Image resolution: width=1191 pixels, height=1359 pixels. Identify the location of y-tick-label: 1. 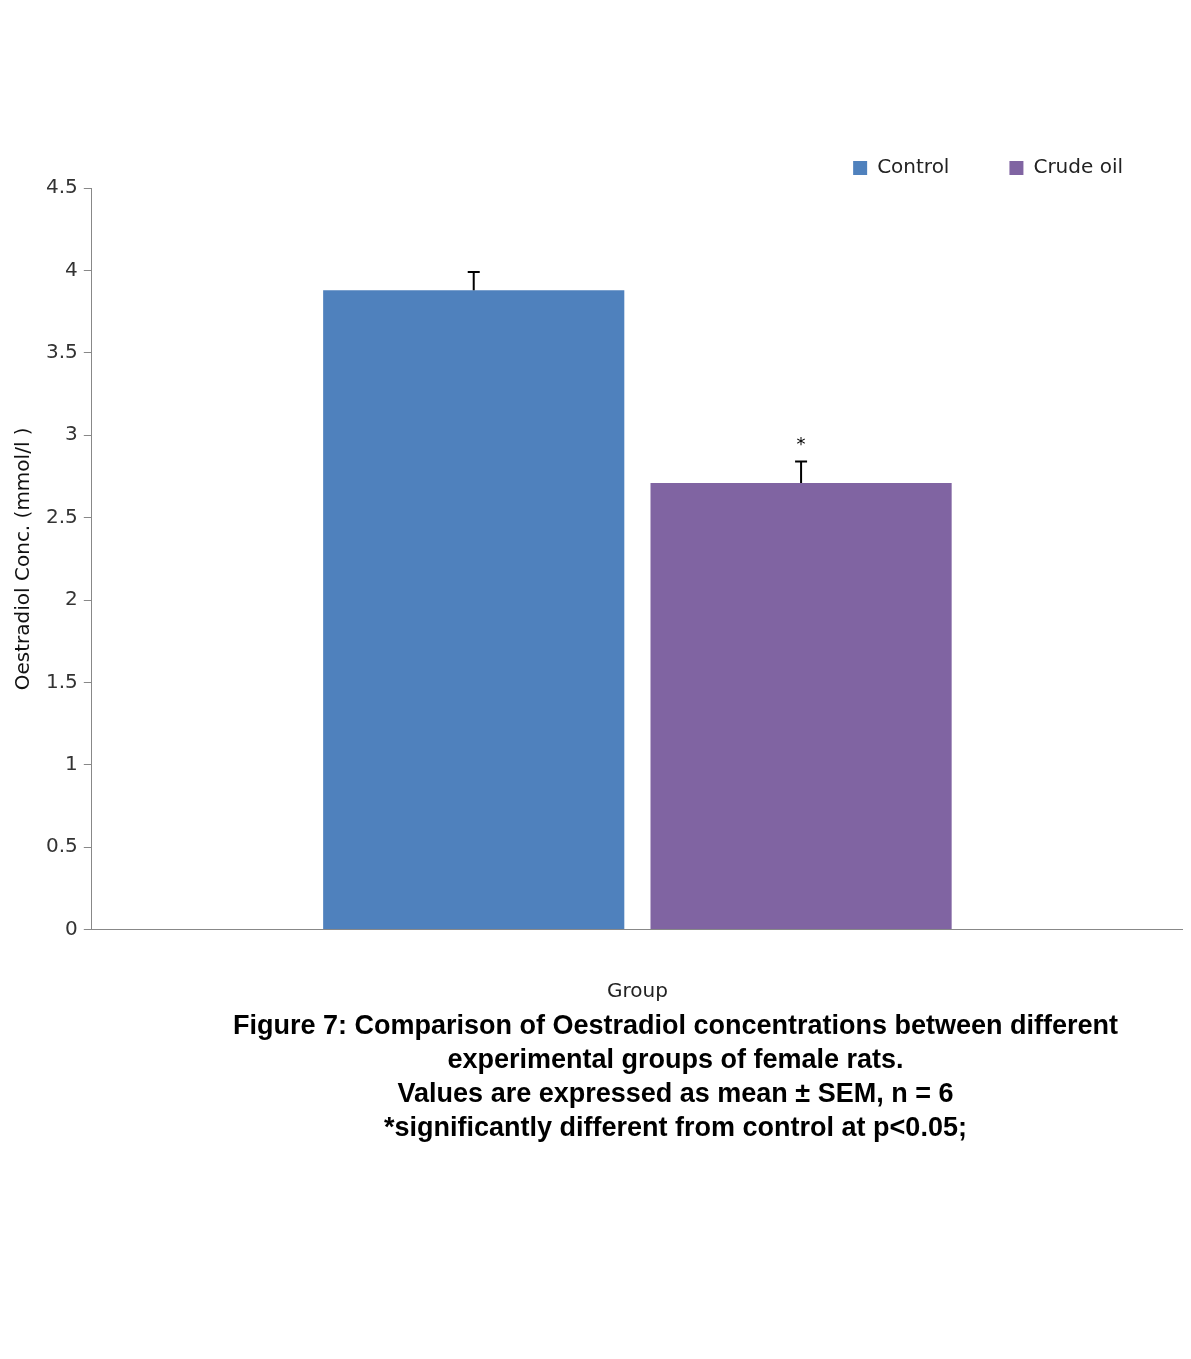
(71, 763).